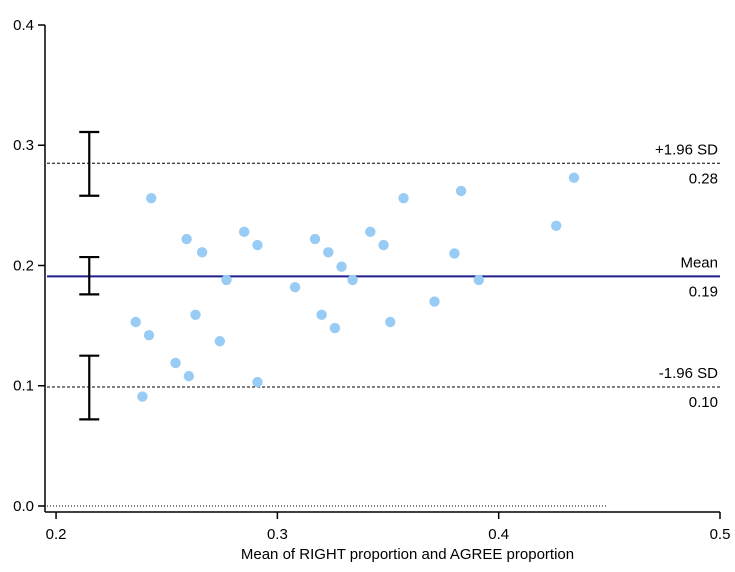 The height and width of the screenshot is (572, 735). I want to click on reference-line-value: 0.19, so click(703, 291).